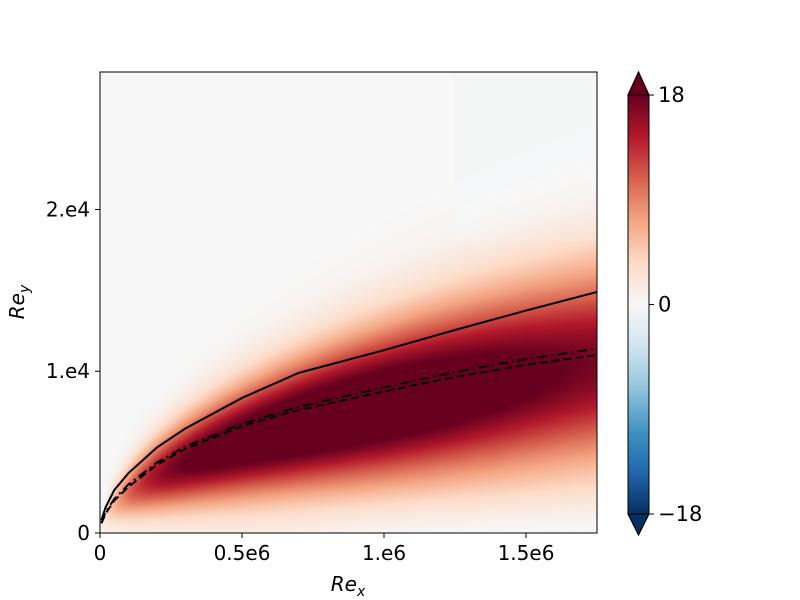 This screenshot has height=600, width=800. I want to click on y-axis: 0 1.e4 2.e4, so click(73, 371).